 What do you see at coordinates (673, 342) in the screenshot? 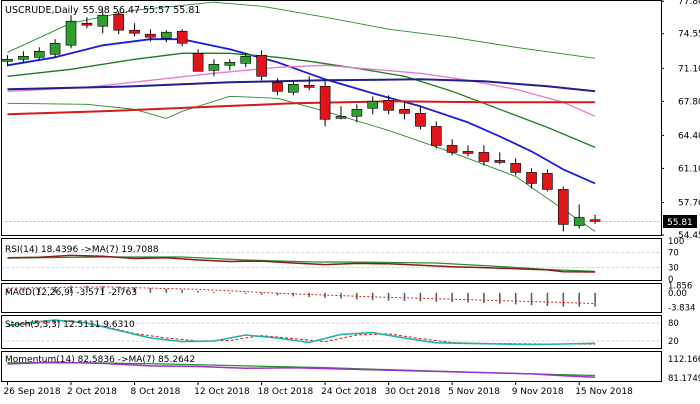
I see `stoch-tick-label: 20` at bounding box center [673, 342].